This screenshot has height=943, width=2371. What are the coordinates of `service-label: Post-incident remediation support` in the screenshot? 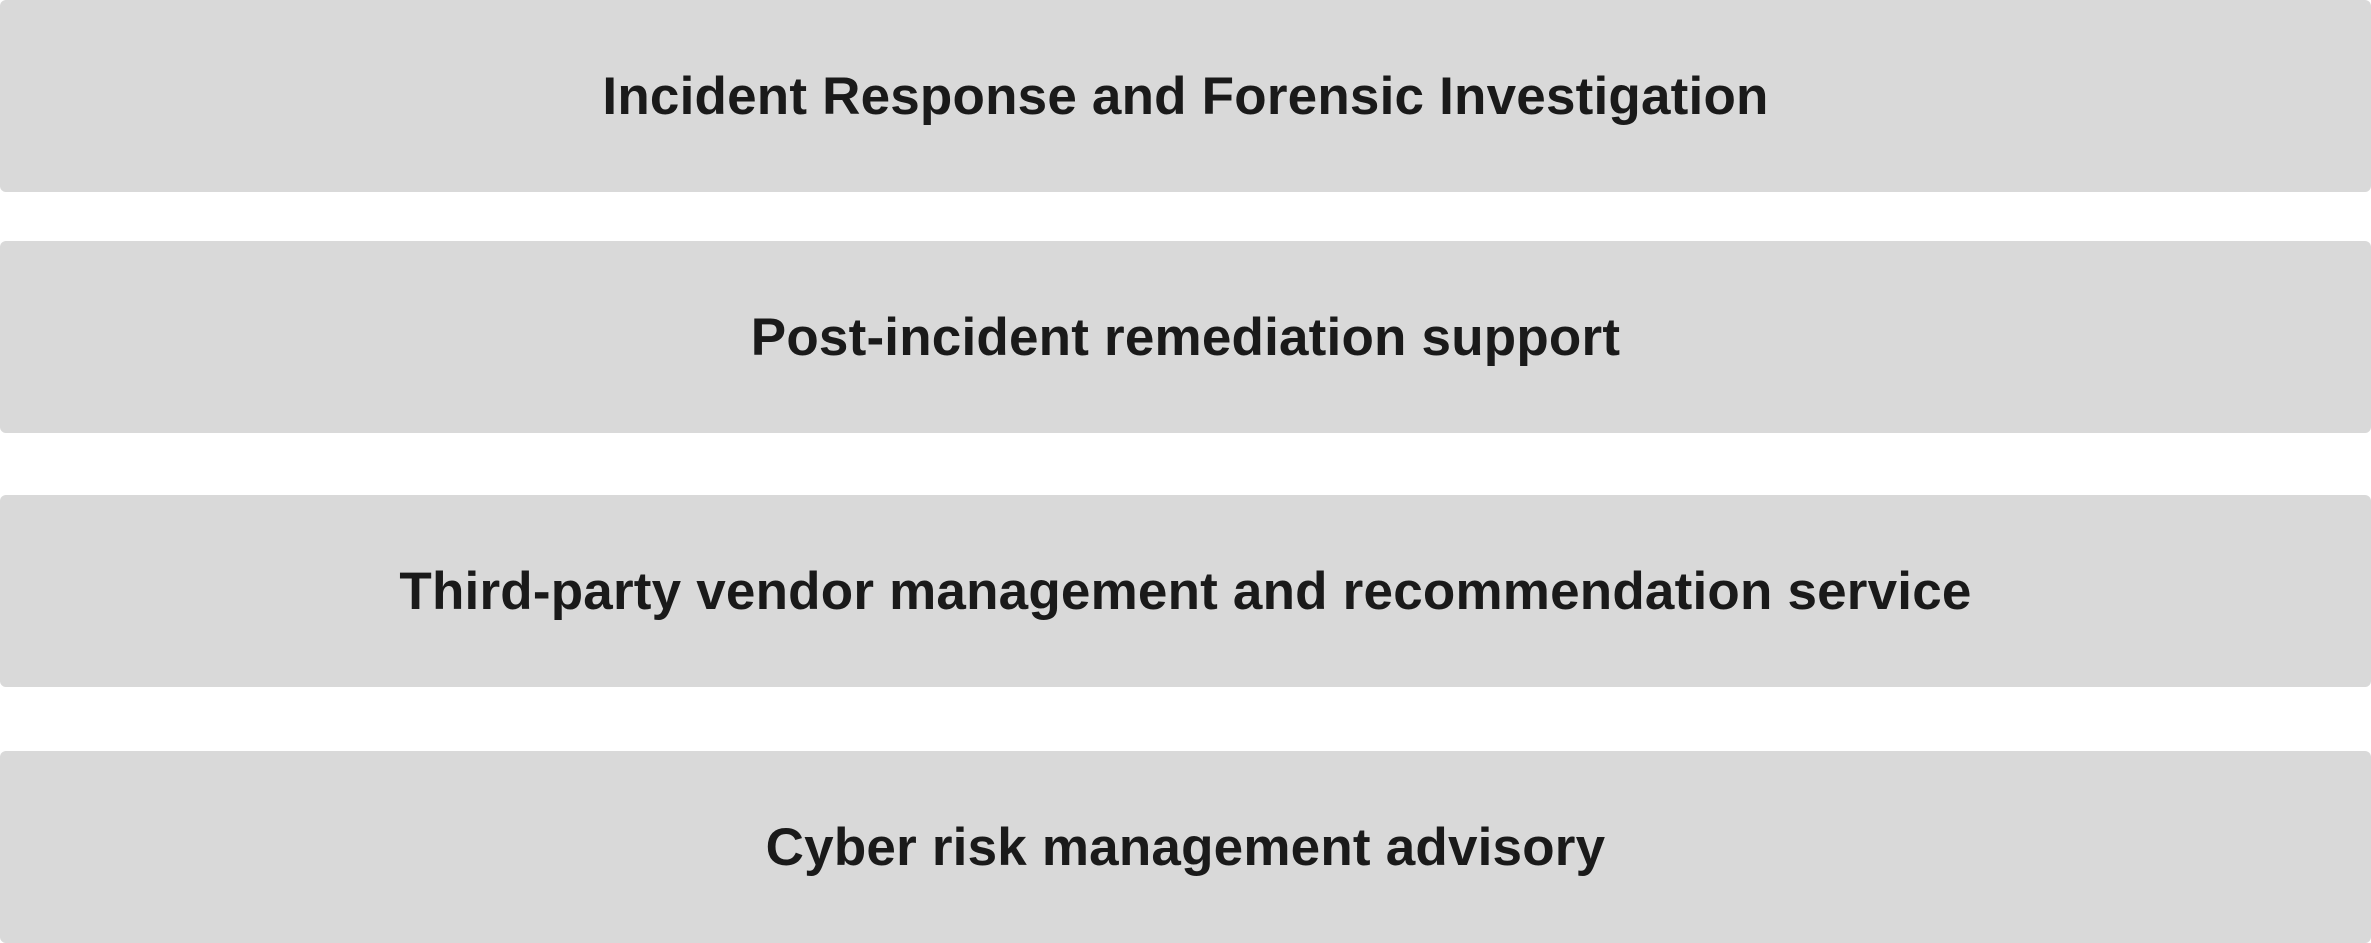 It's located at (1185, 337).